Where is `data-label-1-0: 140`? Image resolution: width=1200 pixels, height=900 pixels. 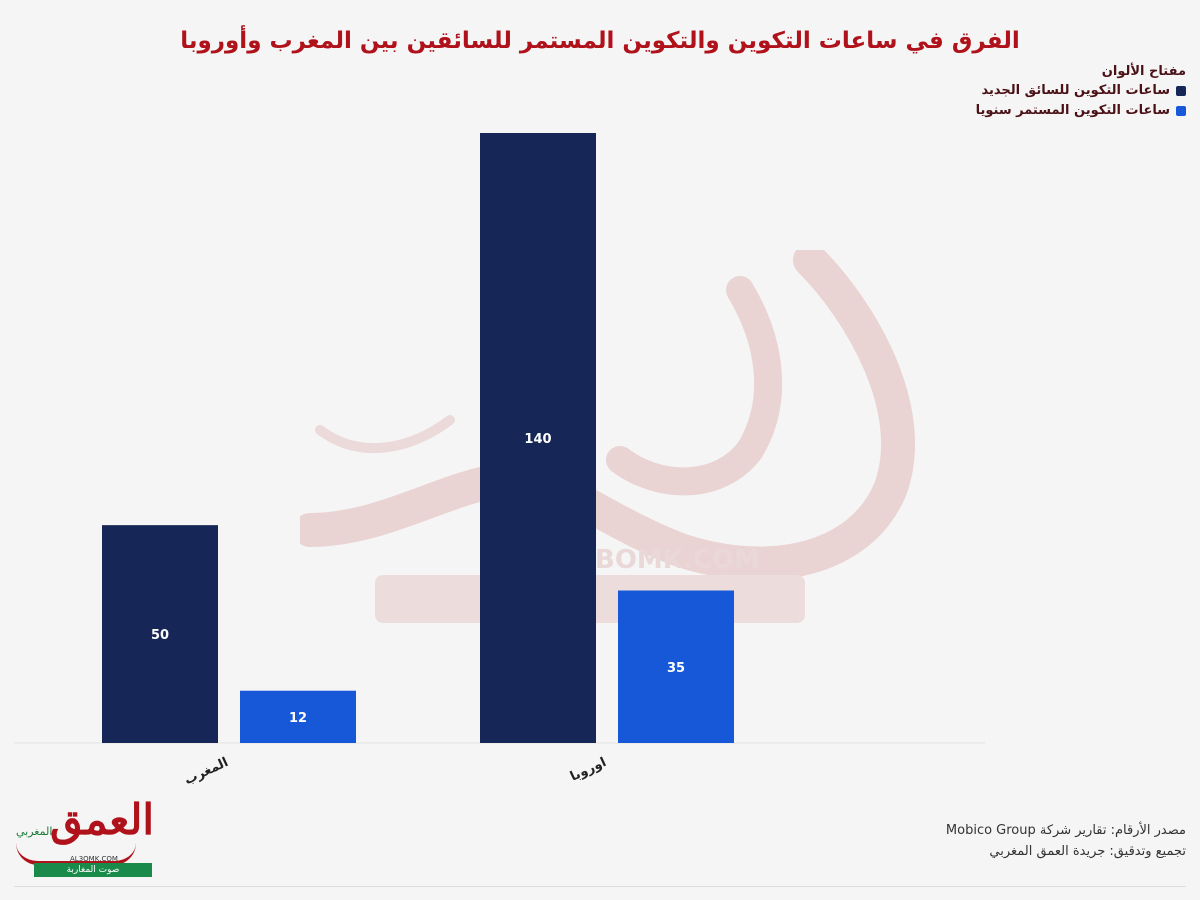
data-label-1-0: 140 is located at coordinates (537, 439).